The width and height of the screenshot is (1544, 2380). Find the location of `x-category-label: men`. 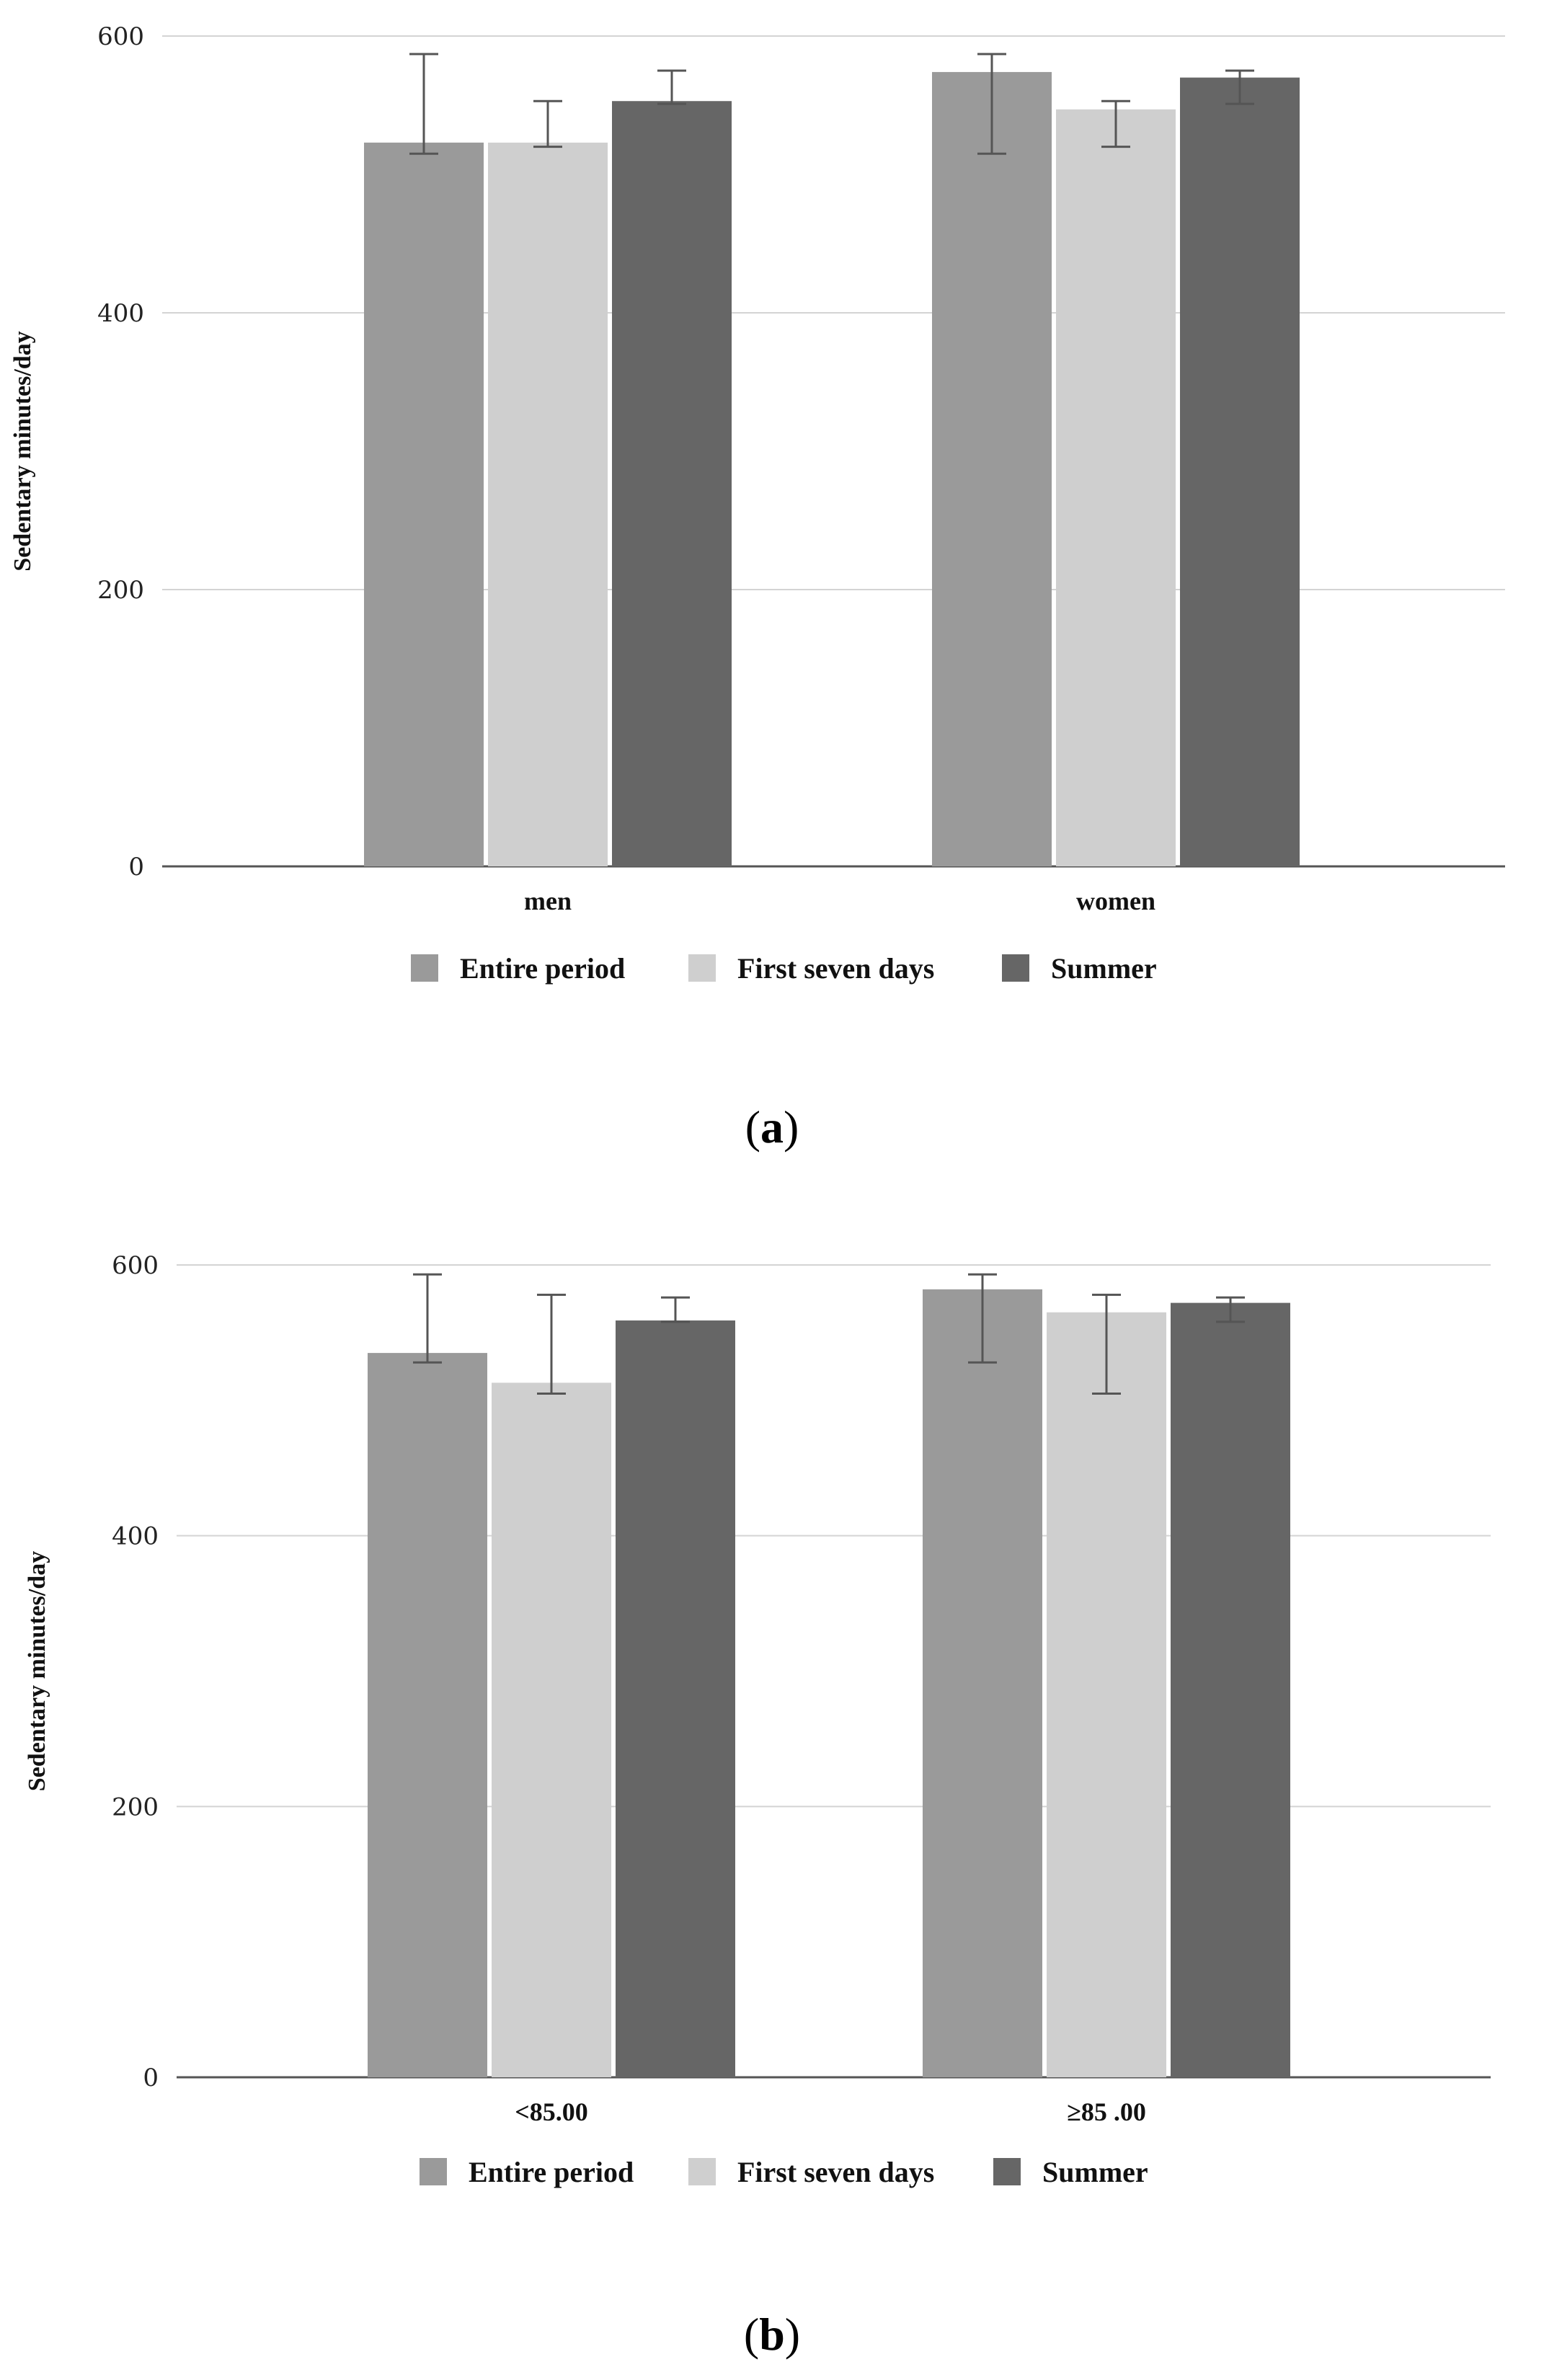

x-category-label: men is located at coordinates (548, 901).